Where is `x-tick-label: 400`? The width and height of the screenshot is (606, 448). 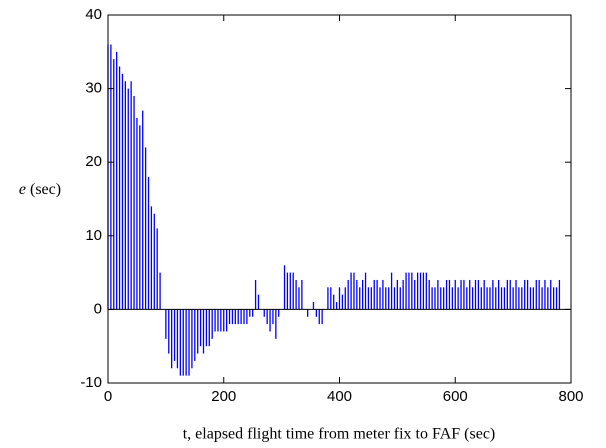
x-tick-label: 400 is located at coordinates (339, 396).